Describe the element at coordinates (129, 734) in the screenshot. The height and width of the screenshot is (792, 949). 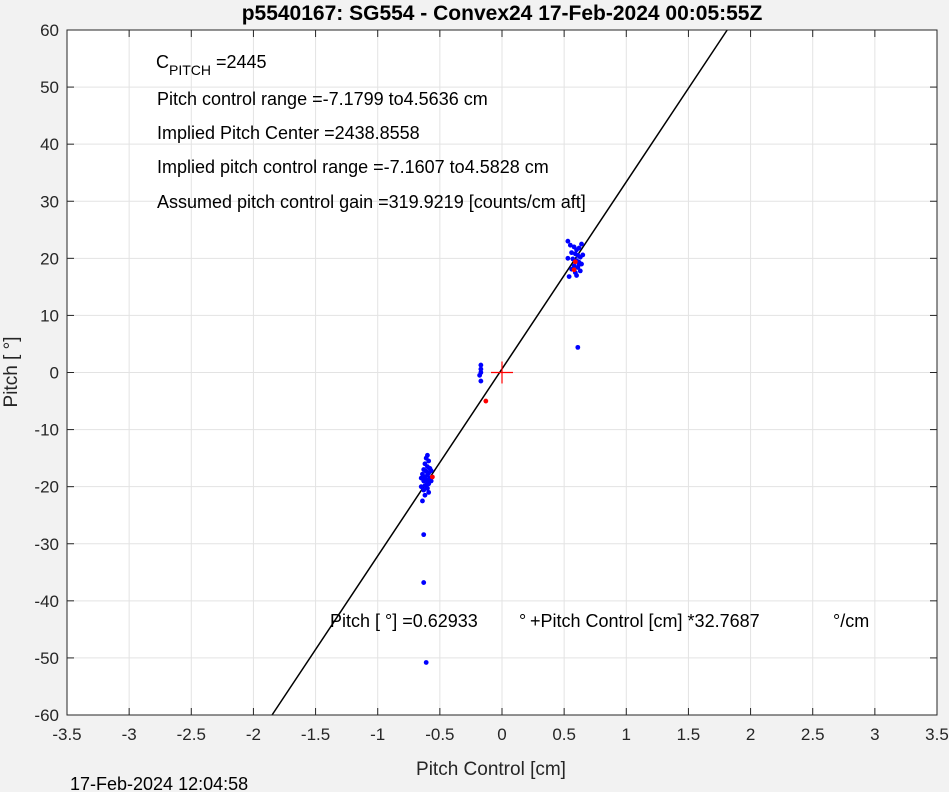
I see `x-tick-label: -3` at that location.